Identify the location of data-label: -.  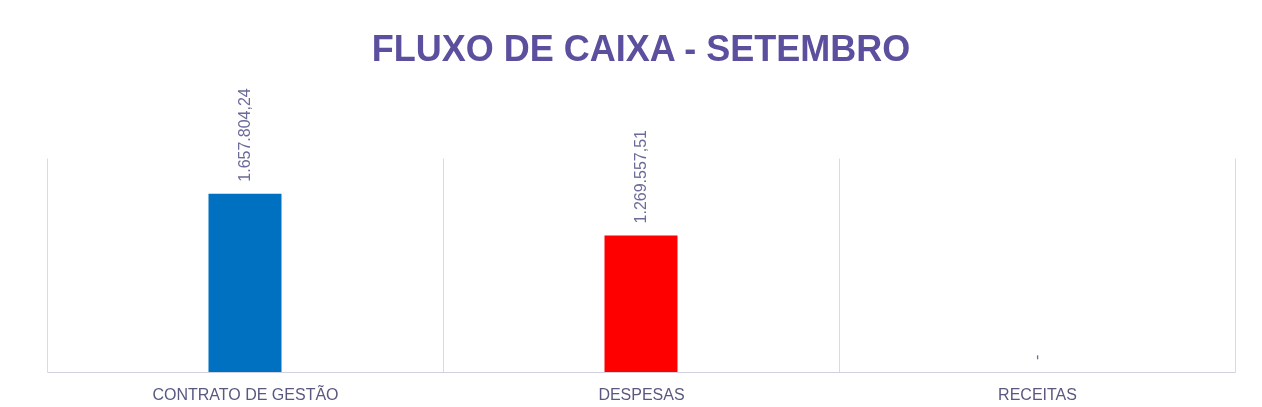
(1036, 357).